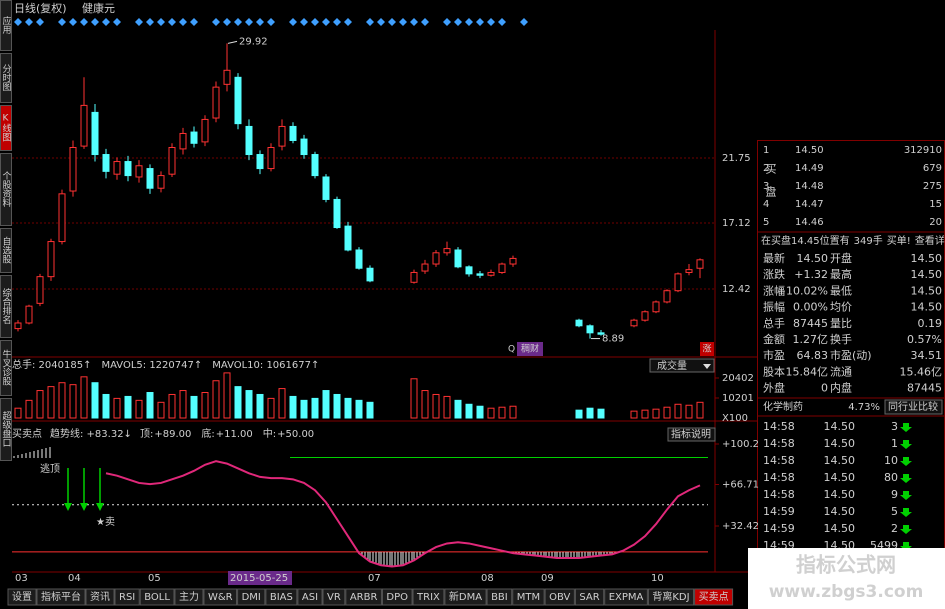 This screenshot has width=945, height=609. I want to click on side-tab-label: 分时图, so click(6, 78).